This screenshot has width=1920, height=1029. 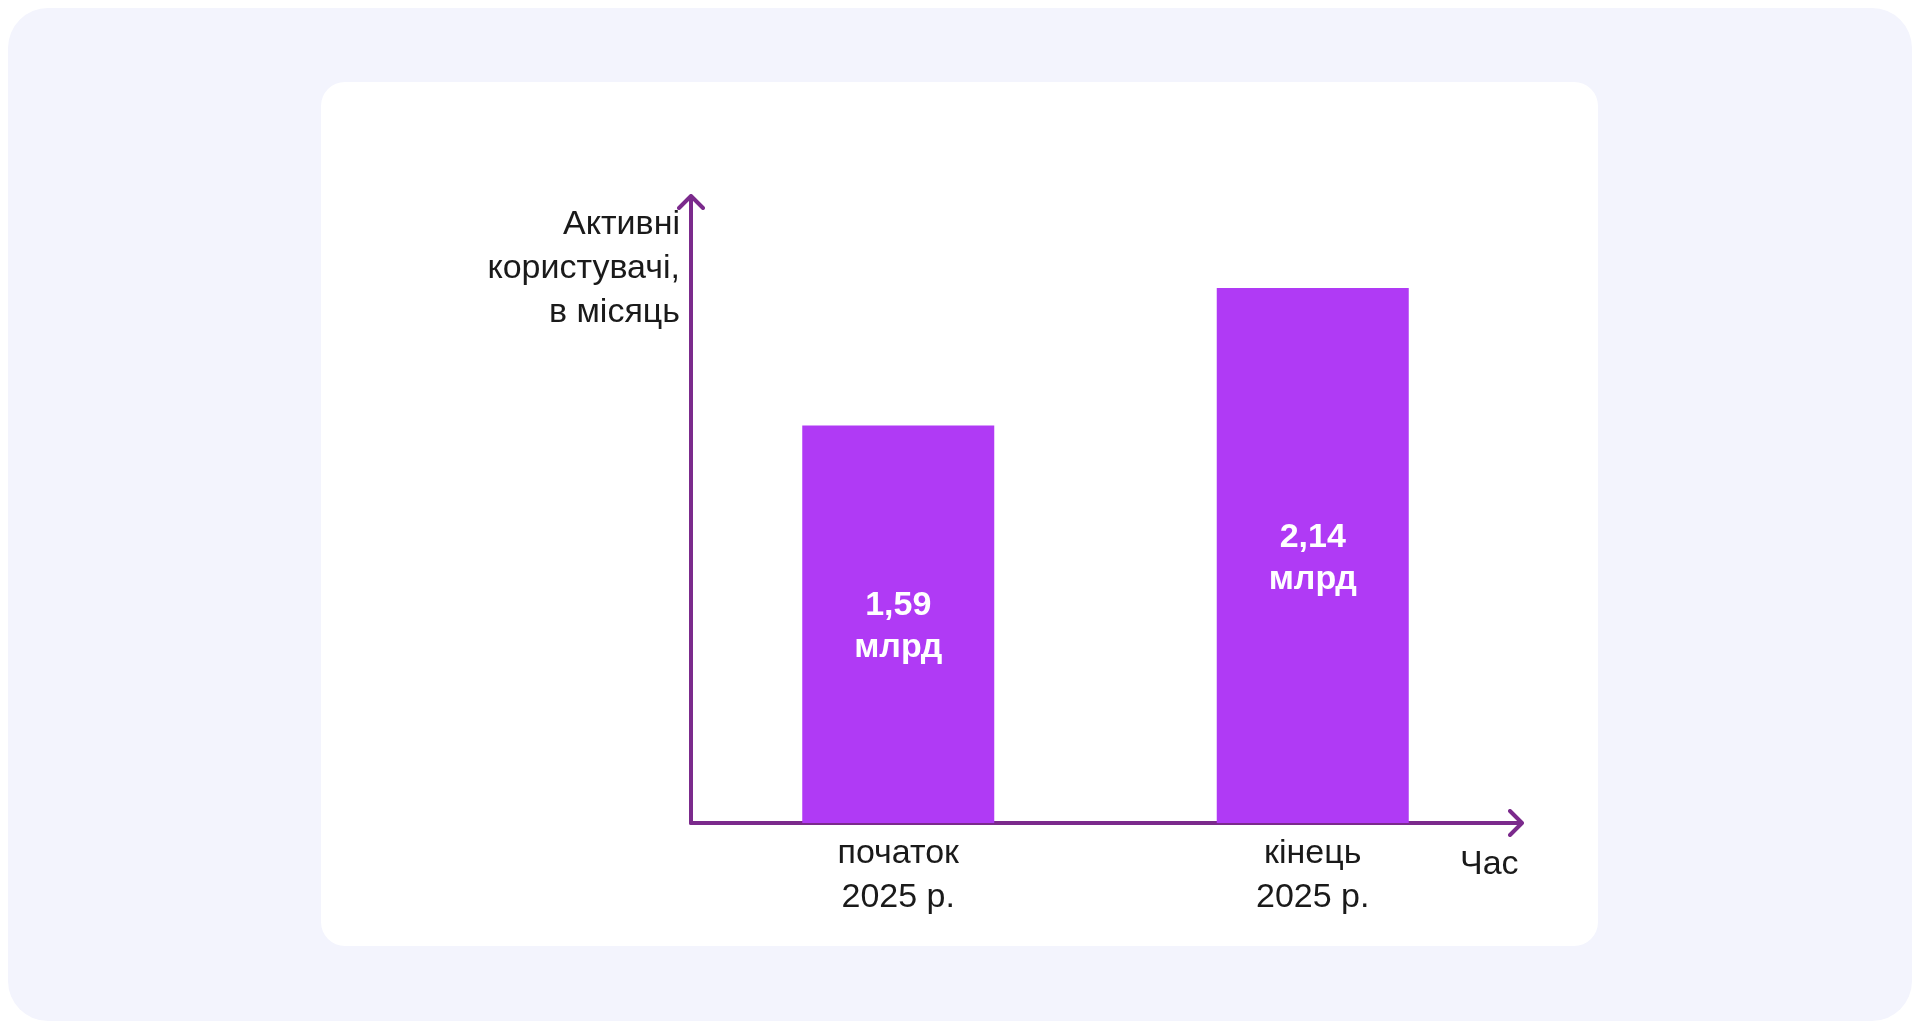 What do you see at coordinates (1489, 862) in the screenshot?
I see `x-axis-title: Час` at bounding box center [1489, 862].